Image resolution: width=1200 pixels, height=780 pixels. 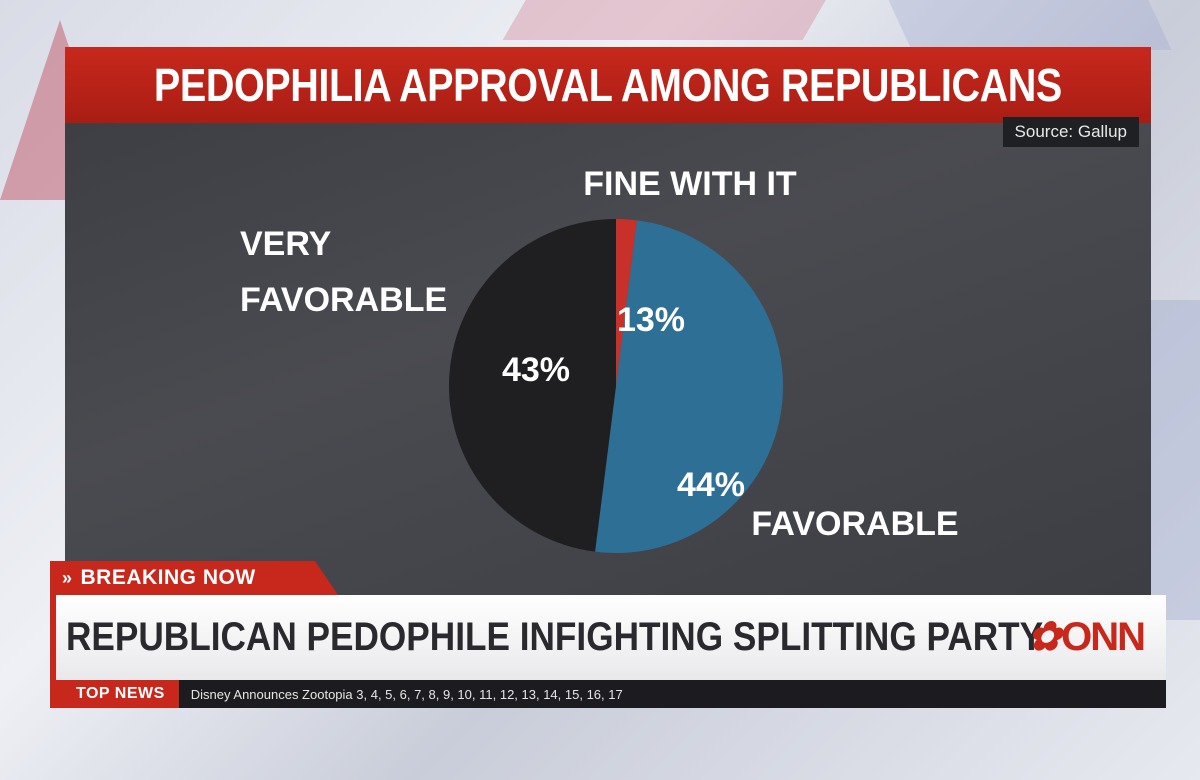 I want to click on network-logo-text: ONN, so click(x=1103, y=636).